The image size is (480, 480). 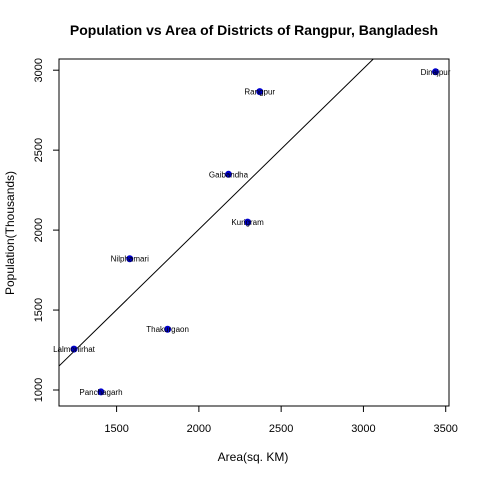 What do you see at coordinates (281, 429) in the screenshot?
I see `x-tick-label: 2500` at bounding box center [281, 429].